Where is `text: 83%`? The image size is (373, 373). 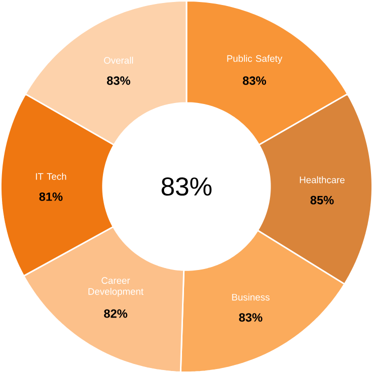
text: 83% is located at coordinates (187, 186).